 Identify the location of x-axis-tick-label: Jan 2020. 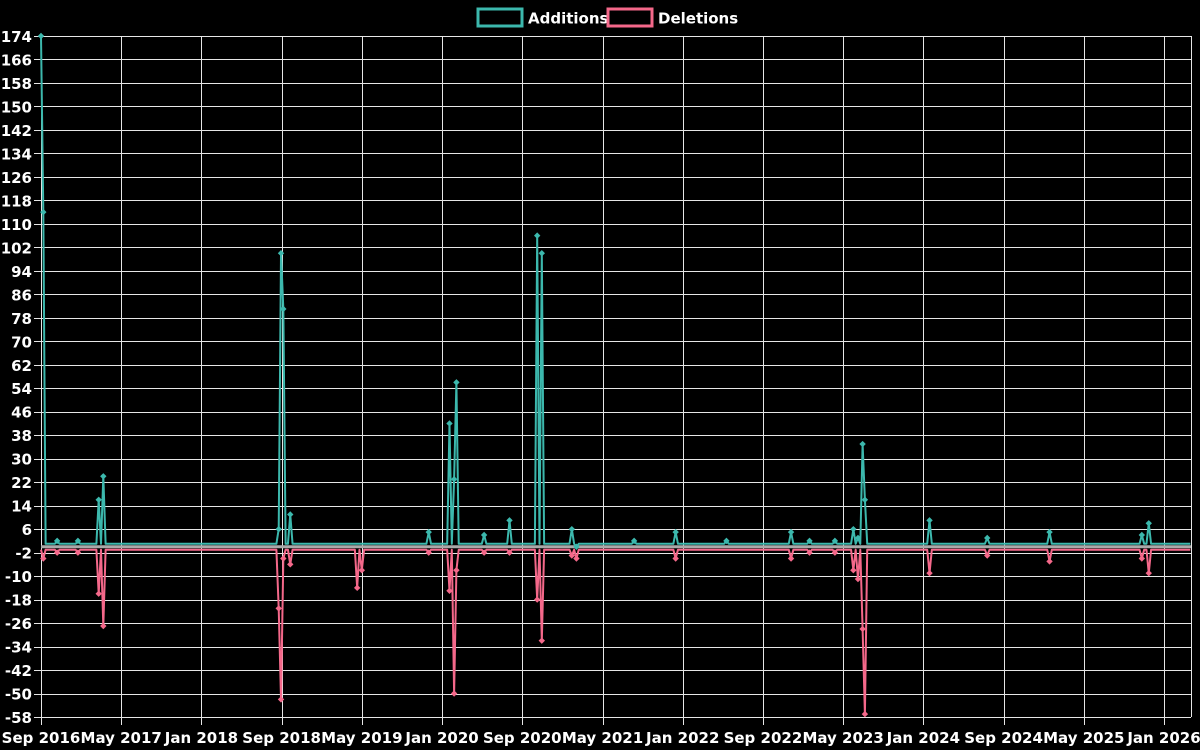
(441, 738).